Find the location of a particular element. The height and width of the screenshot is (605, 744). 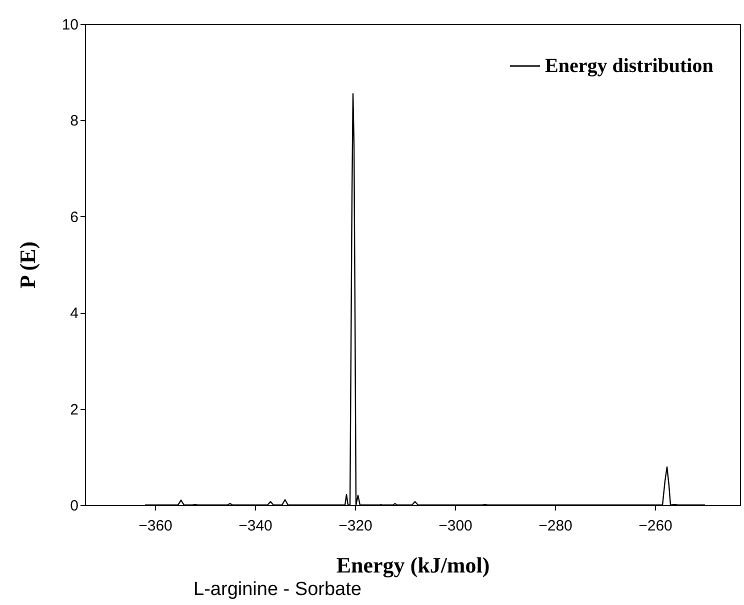

x-tick-label: −360 is located at coordinates (155, 526).